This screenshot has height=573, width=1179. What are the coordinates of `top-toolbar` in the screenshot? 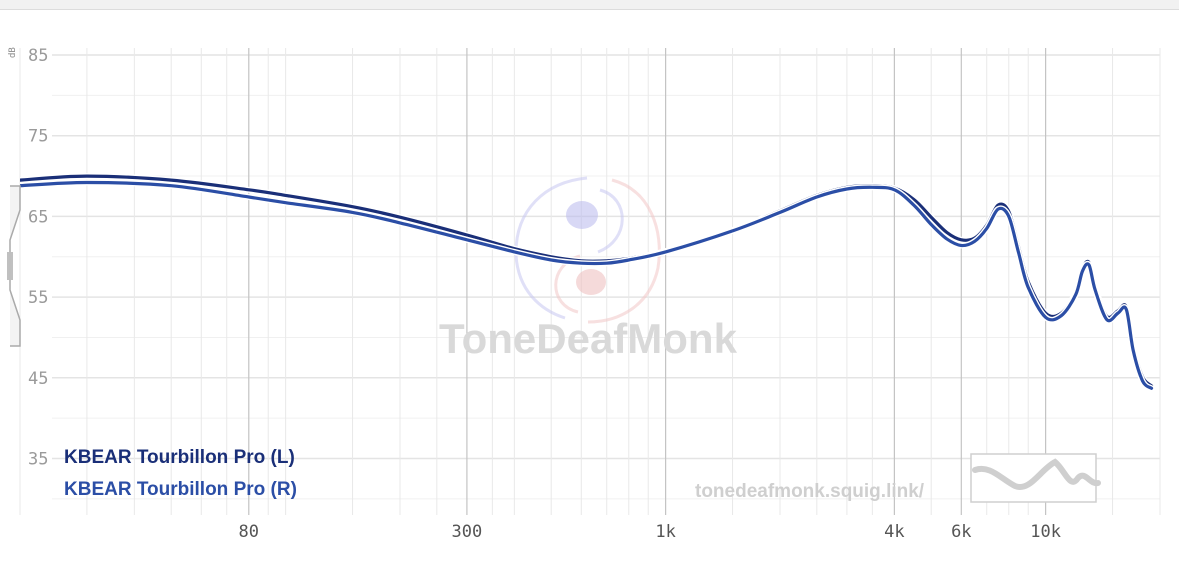 It's located at (589, 5).